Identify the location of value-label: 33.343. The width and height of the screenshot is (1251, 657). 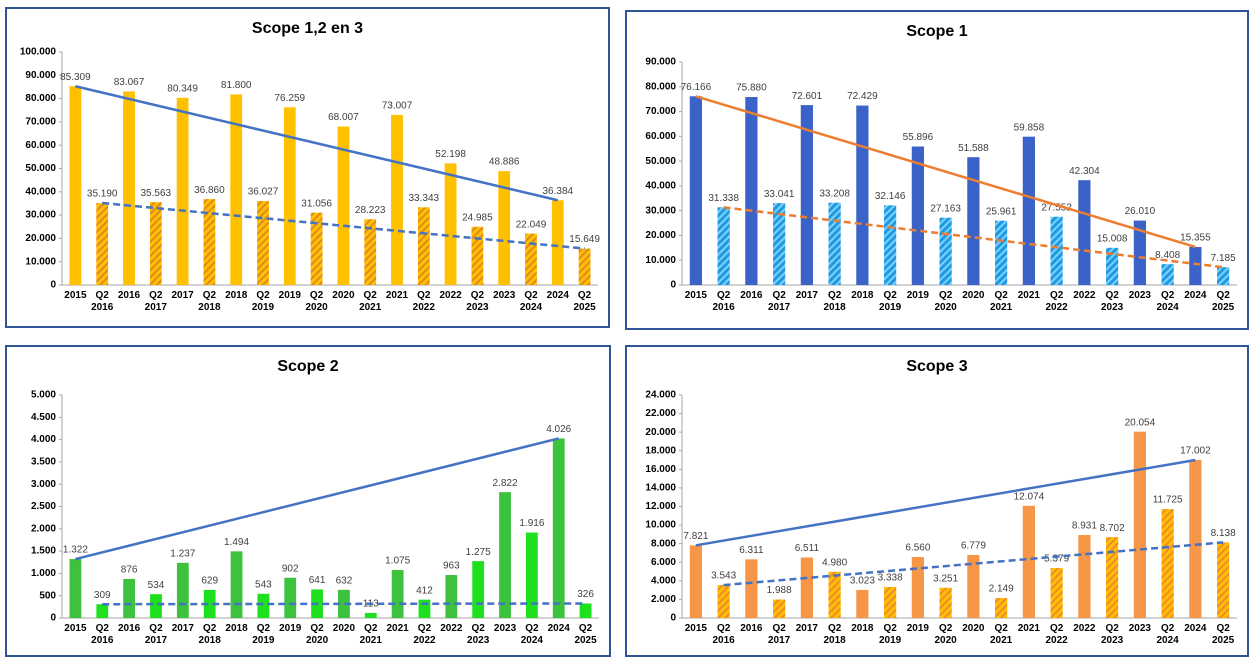
(424, 198).